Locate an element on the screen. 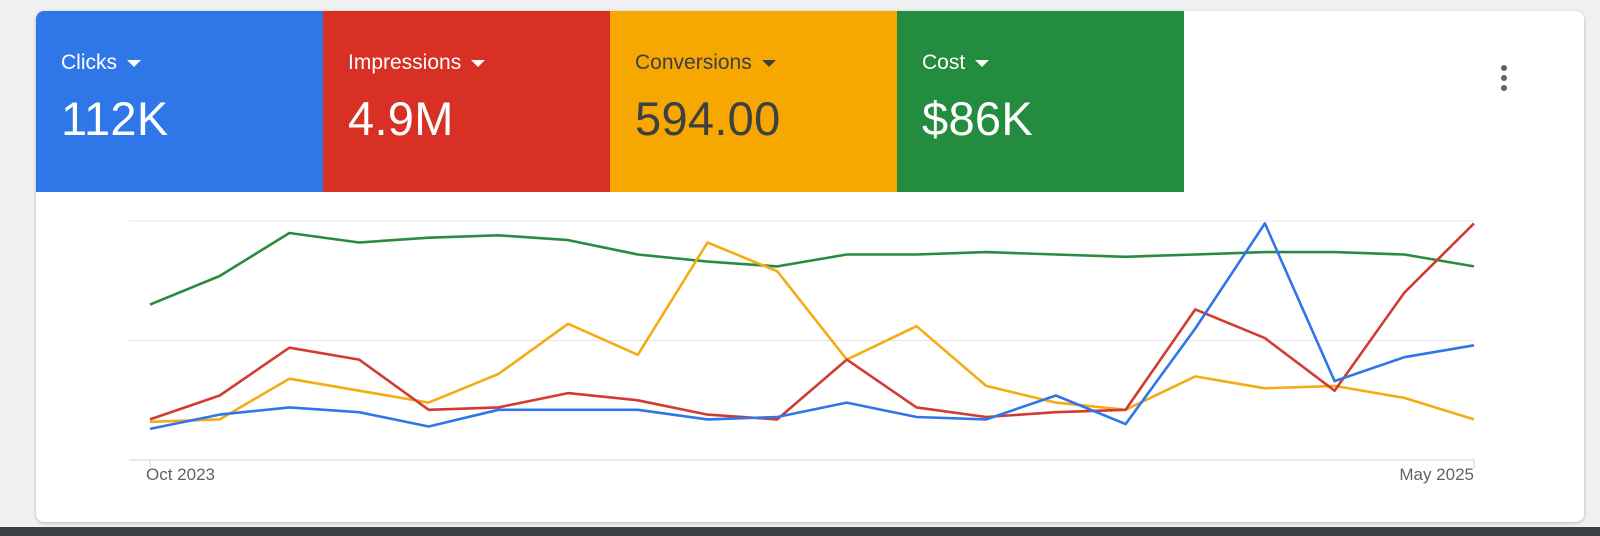 The width and height of the screenshot is (1600, 536). metric-label: Cost is located at coordinates (944, 62).